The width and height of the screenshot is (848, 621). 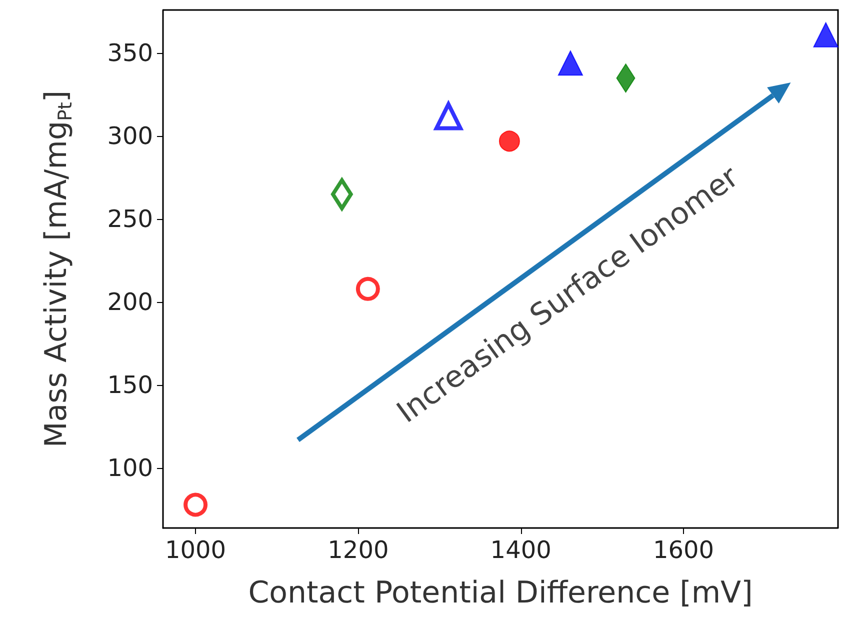 I want to click on y-tick-label: 300, so click(x=130, y=136).